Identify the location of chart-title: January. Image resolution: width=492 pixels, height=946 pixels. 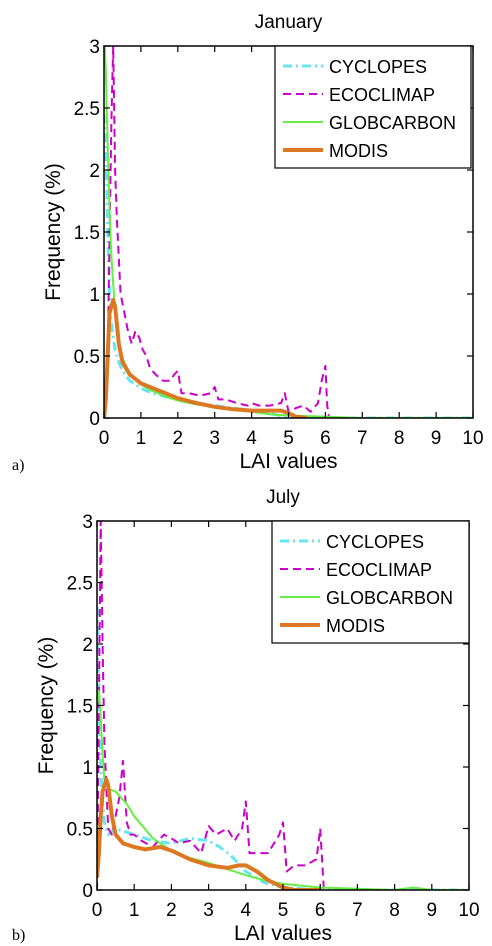
(289, 22).